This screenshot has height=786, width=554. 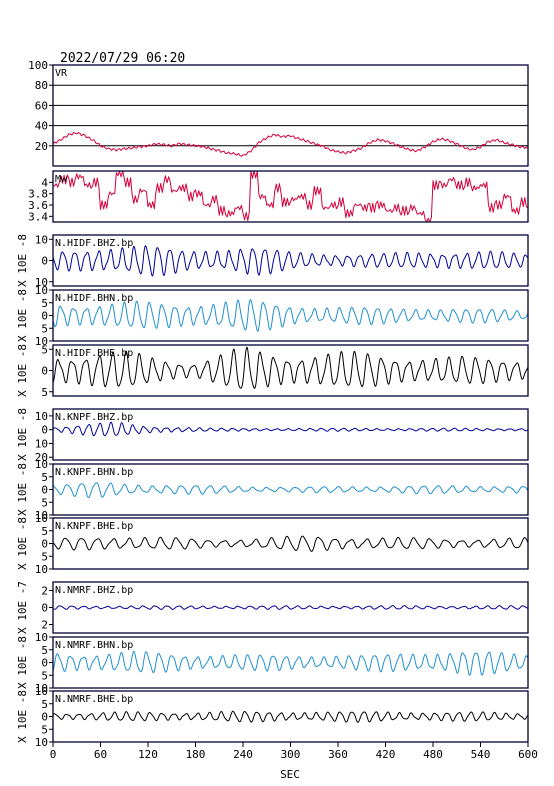 I want to click on panel-label: N.KNPF.BHN.bp, so click(x=94, y=472).